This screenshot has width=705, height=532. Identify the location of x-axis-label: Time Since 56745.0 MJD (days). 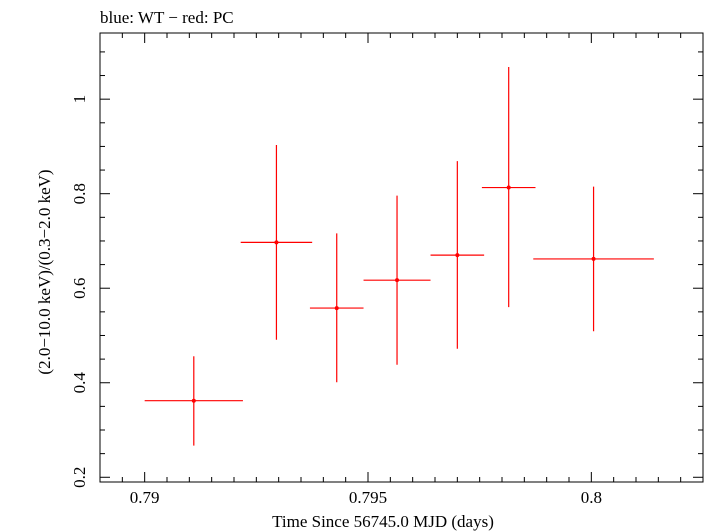
(383, 521).